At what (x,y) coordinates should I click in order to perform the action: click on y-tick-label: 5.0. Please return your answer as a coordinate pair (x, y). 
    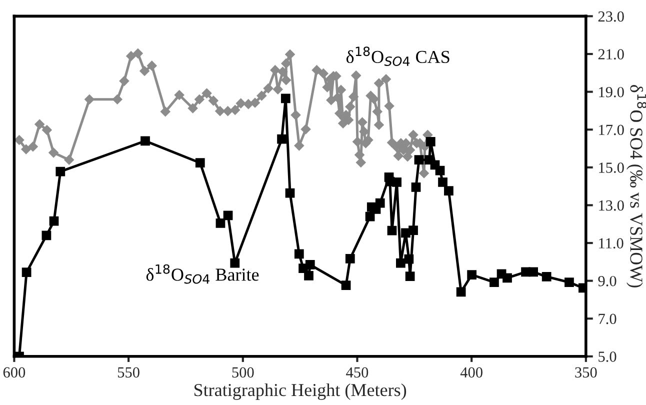
    Looking at the image, I should click on (607, 357).